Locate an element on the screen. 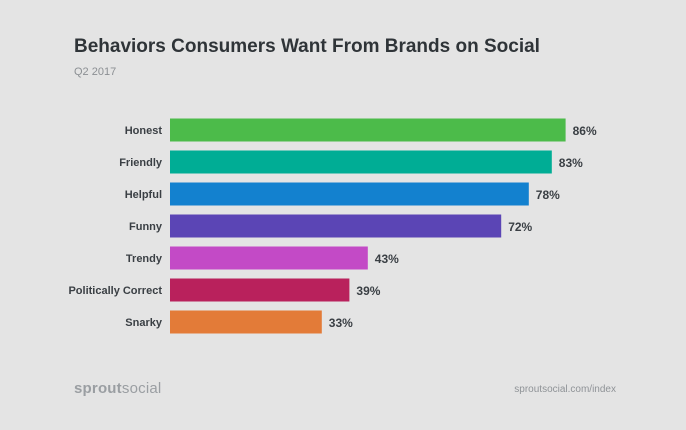  category-label-trendy: Trendy is located at coordinates (144, 259).